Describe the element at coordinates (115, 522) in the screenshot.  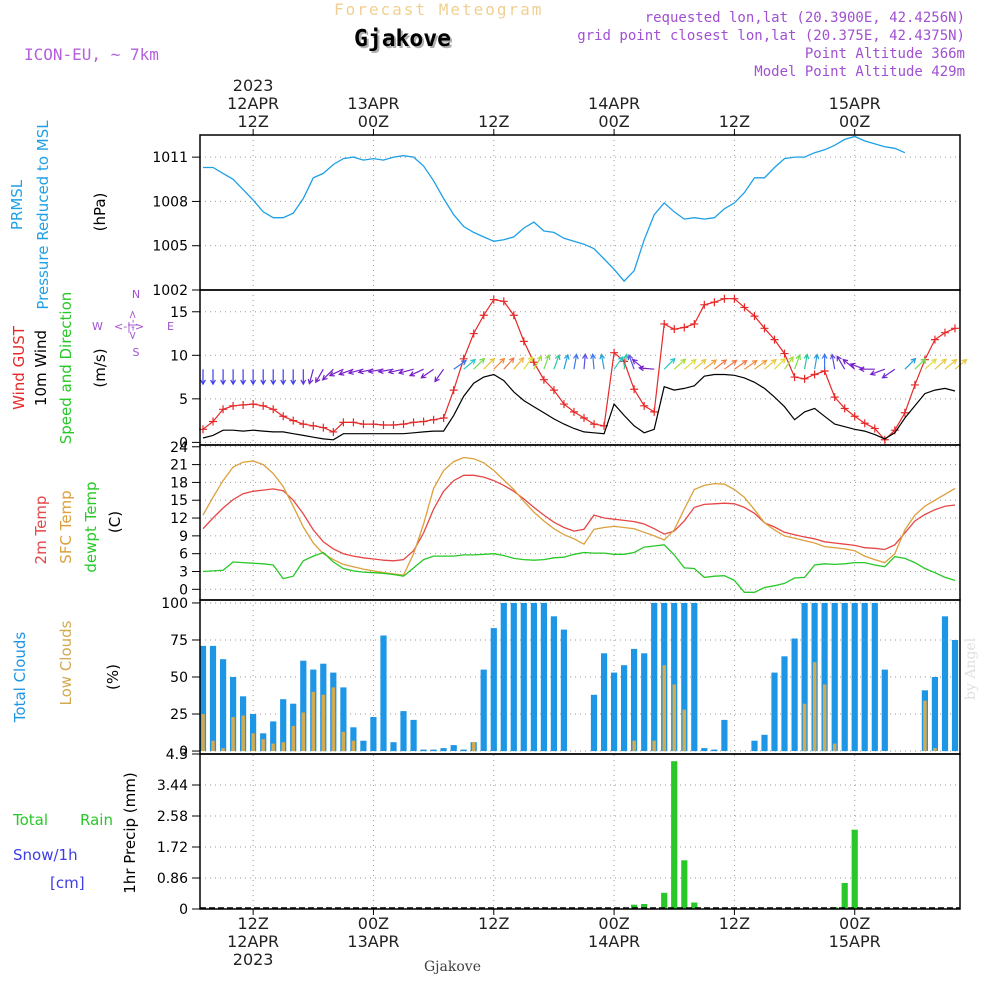
I see `temp-unit-label: (C)` at that location.